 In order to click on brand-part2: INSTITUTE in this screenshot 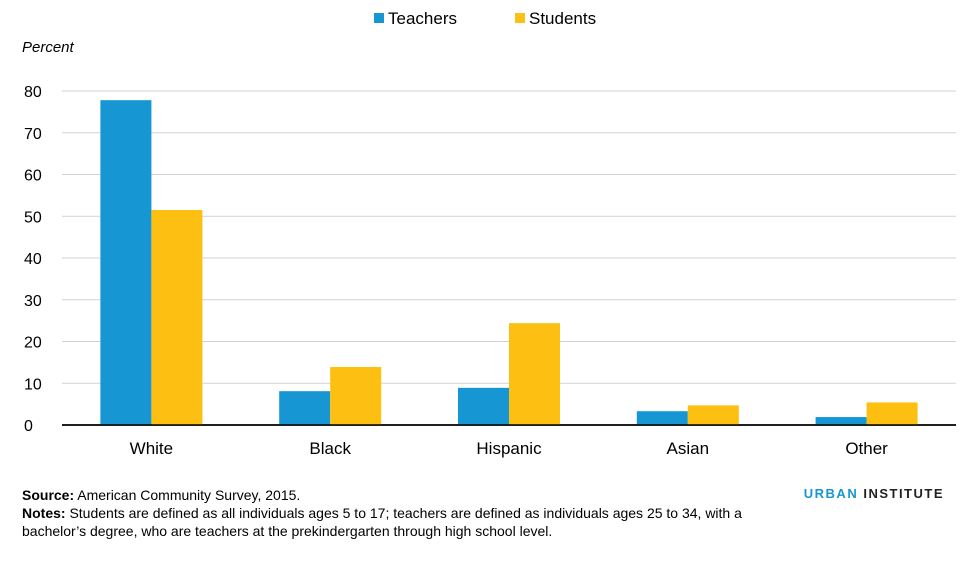, I will do `click(901, 493)`.